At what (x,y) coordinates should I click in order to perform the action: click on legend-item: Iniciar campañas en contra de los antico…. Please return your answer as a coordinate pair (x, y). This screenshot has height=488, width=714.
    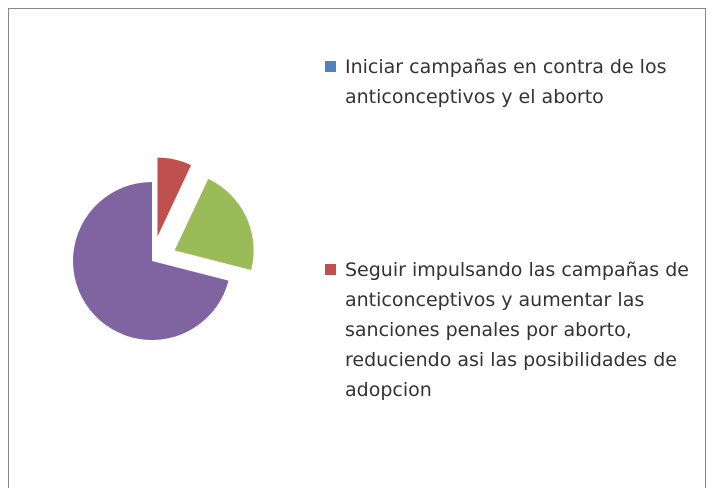
    Looking at the image, I should click on (515, 82).